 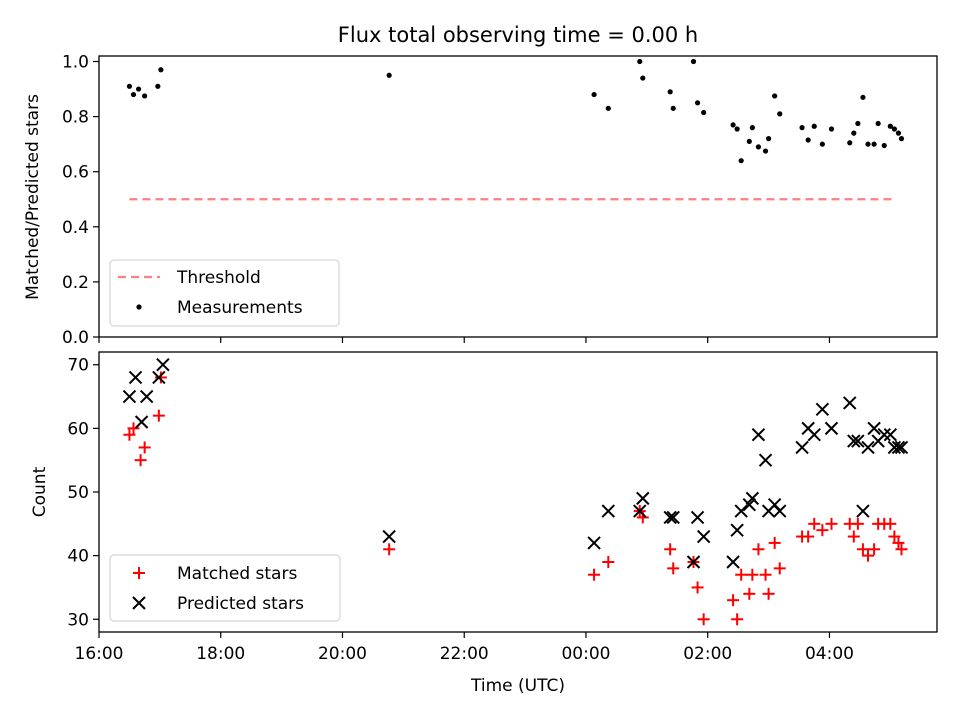 What do you see at coordinates (78, 429) in the screenshot?
I see `bottom-y-tick-label: 60` at bounding box center [78, 429].